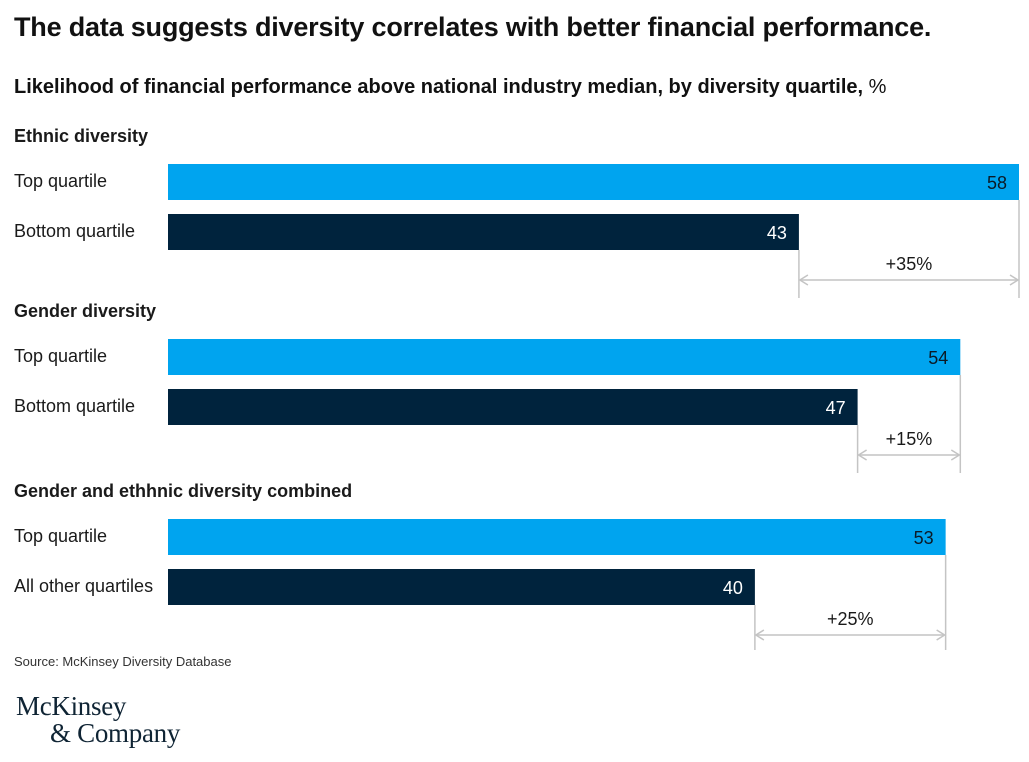 The width and height of the screenshot is (1029, 762). Describe the element at coordinates (115, 733) in the screenshot. I see `logo-line-2: & Company` at that location.